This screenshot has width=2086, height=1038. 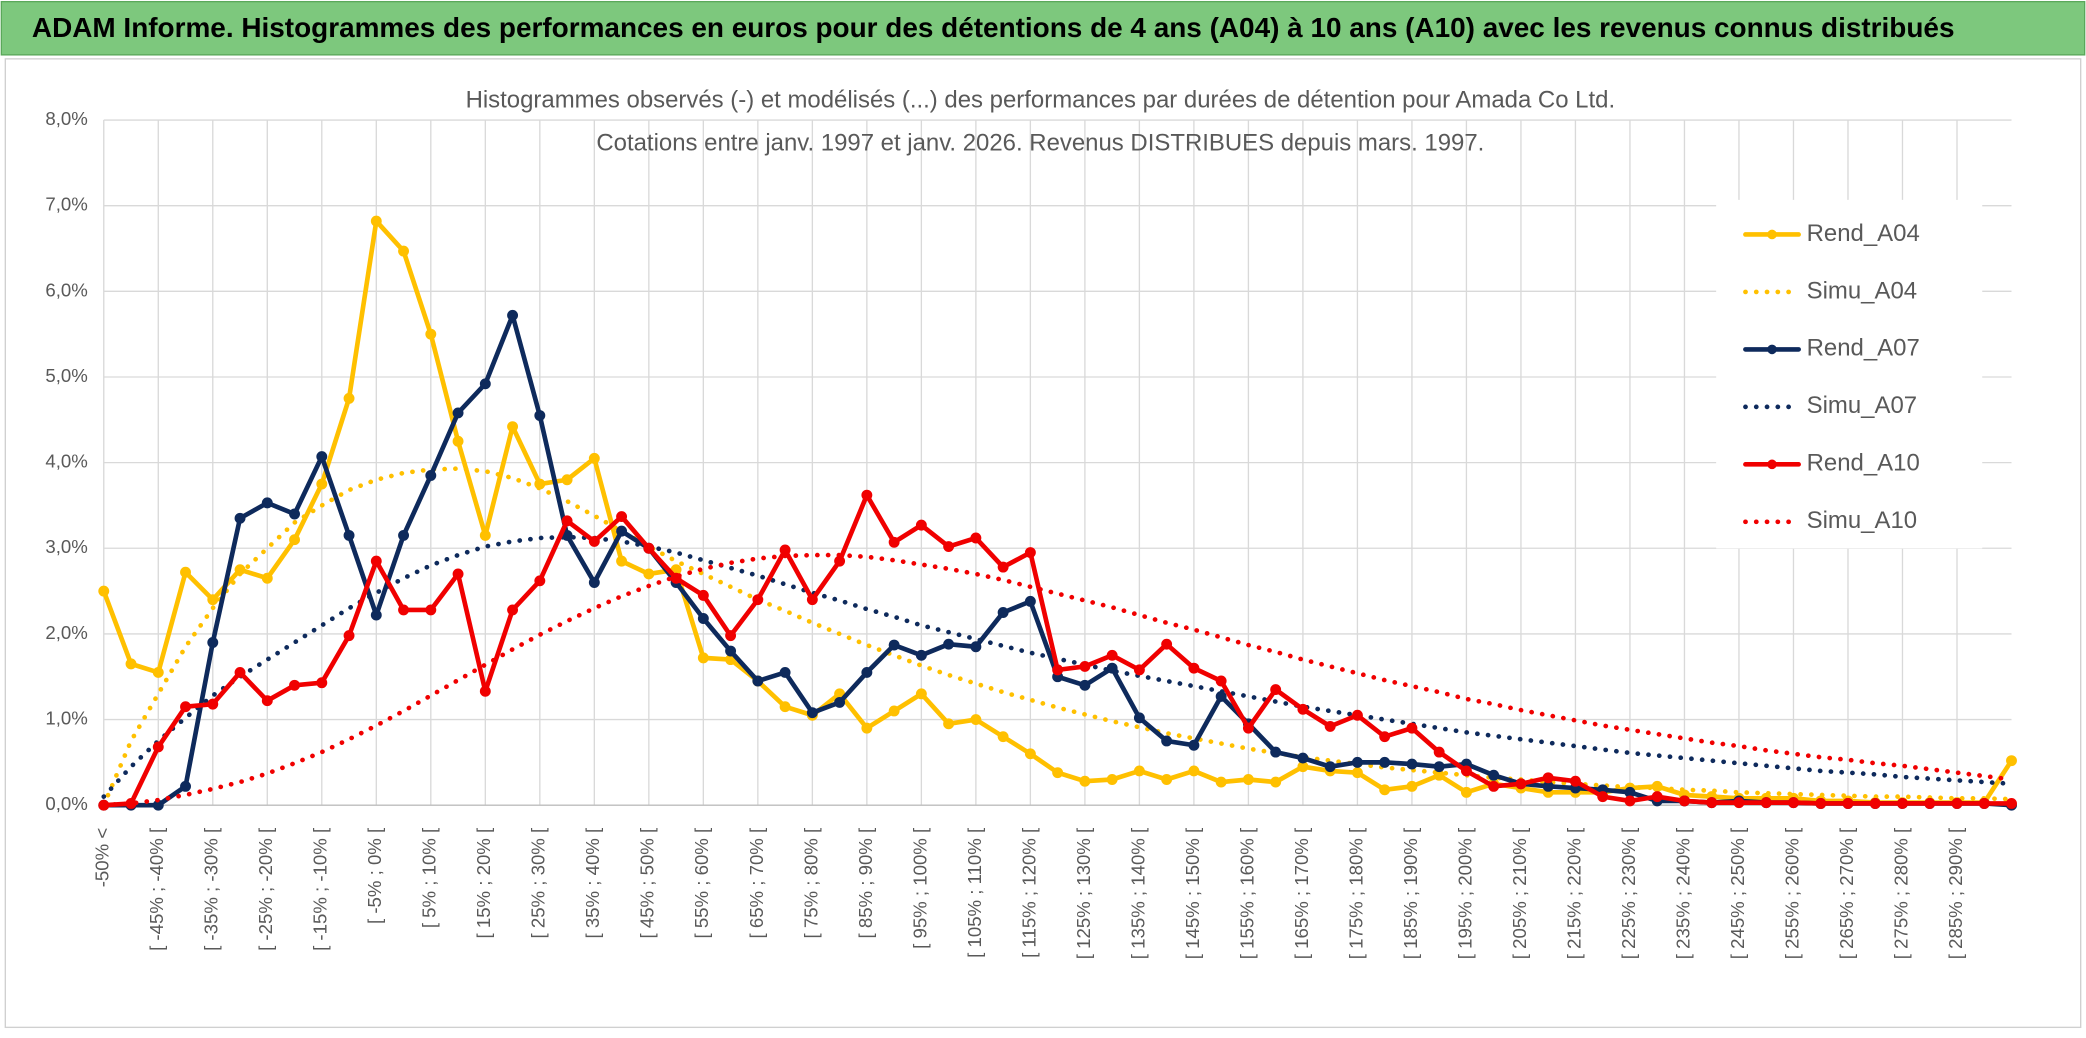 I want to click on x-tick-label: [ 155% ; 160% [, so click(x=1246, y=893).